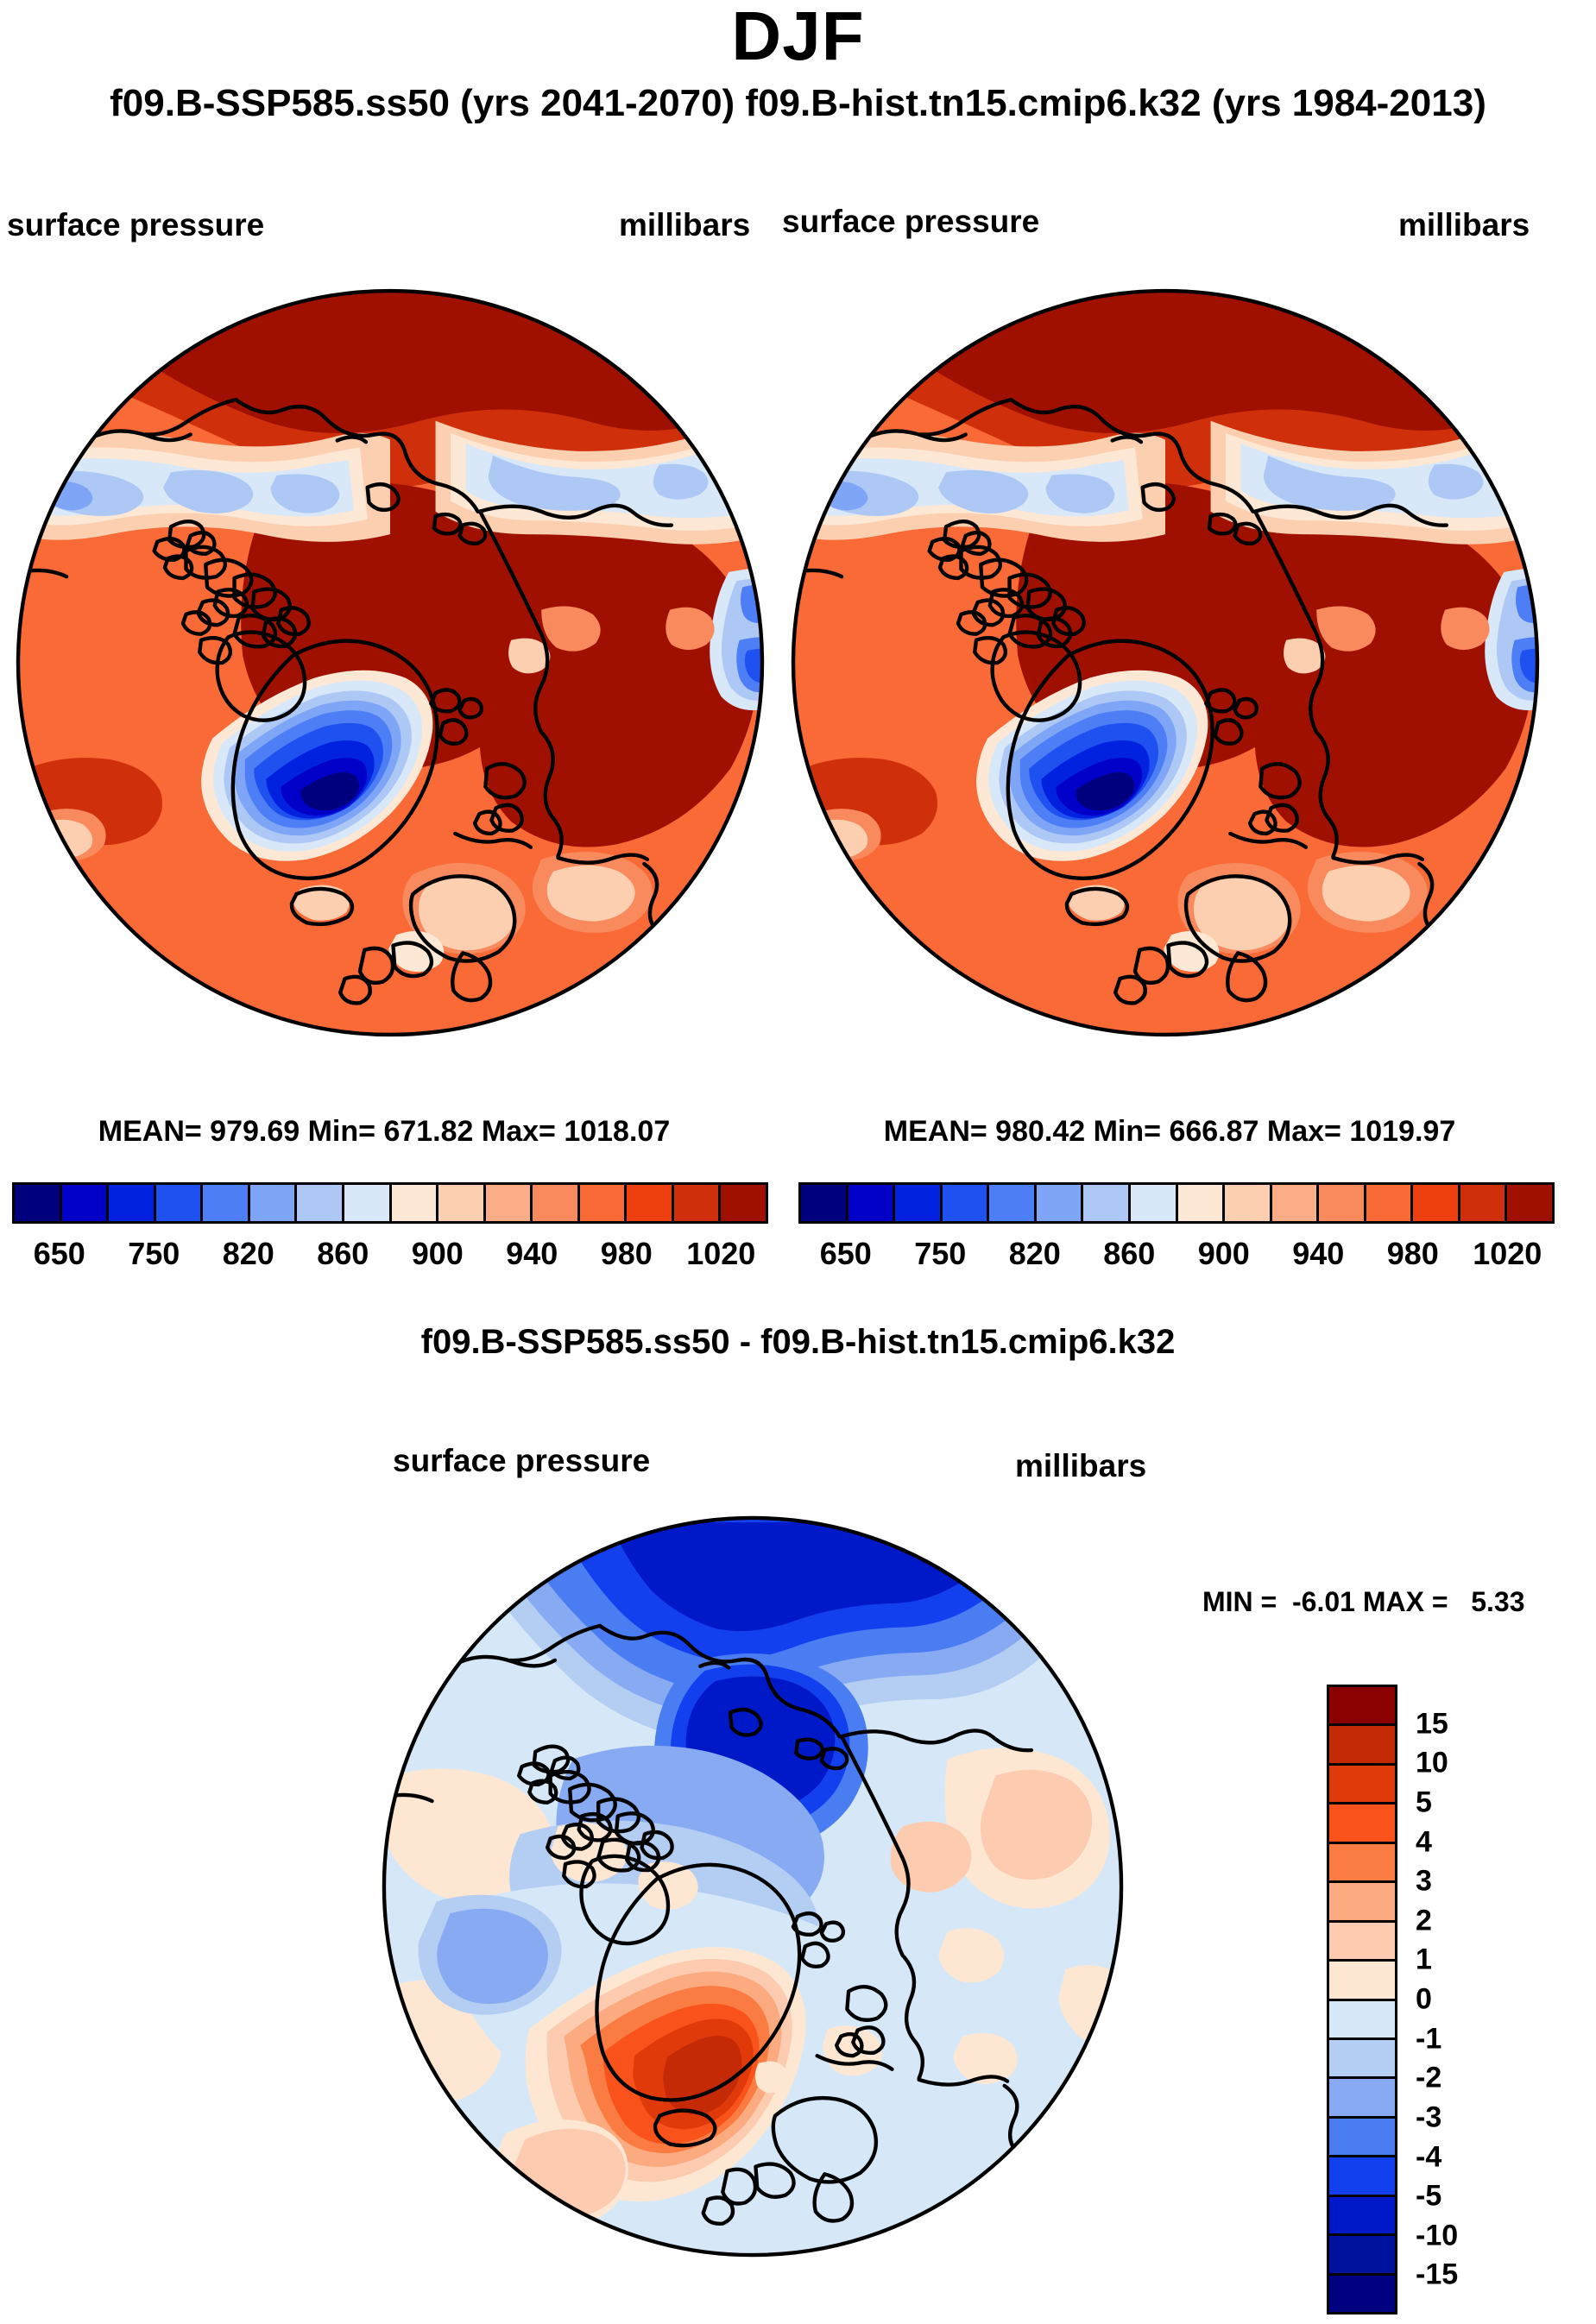 This screenshot has width=1596, height=2324. What do you see at coordinates (1432, 1724) in the screenshot?
I see `colorbar-difference-tick-15: 15` at bounding box center [1432, 1724].